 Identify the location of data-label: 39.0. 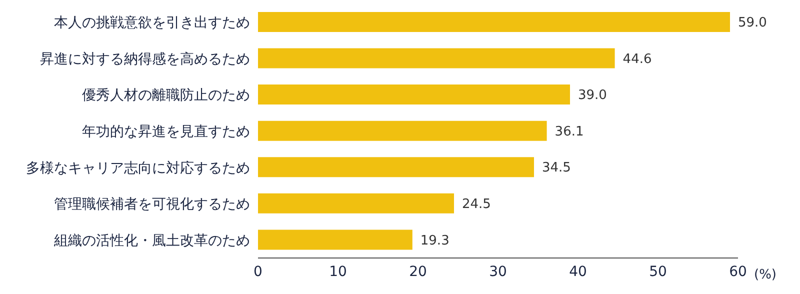
(592, 96).